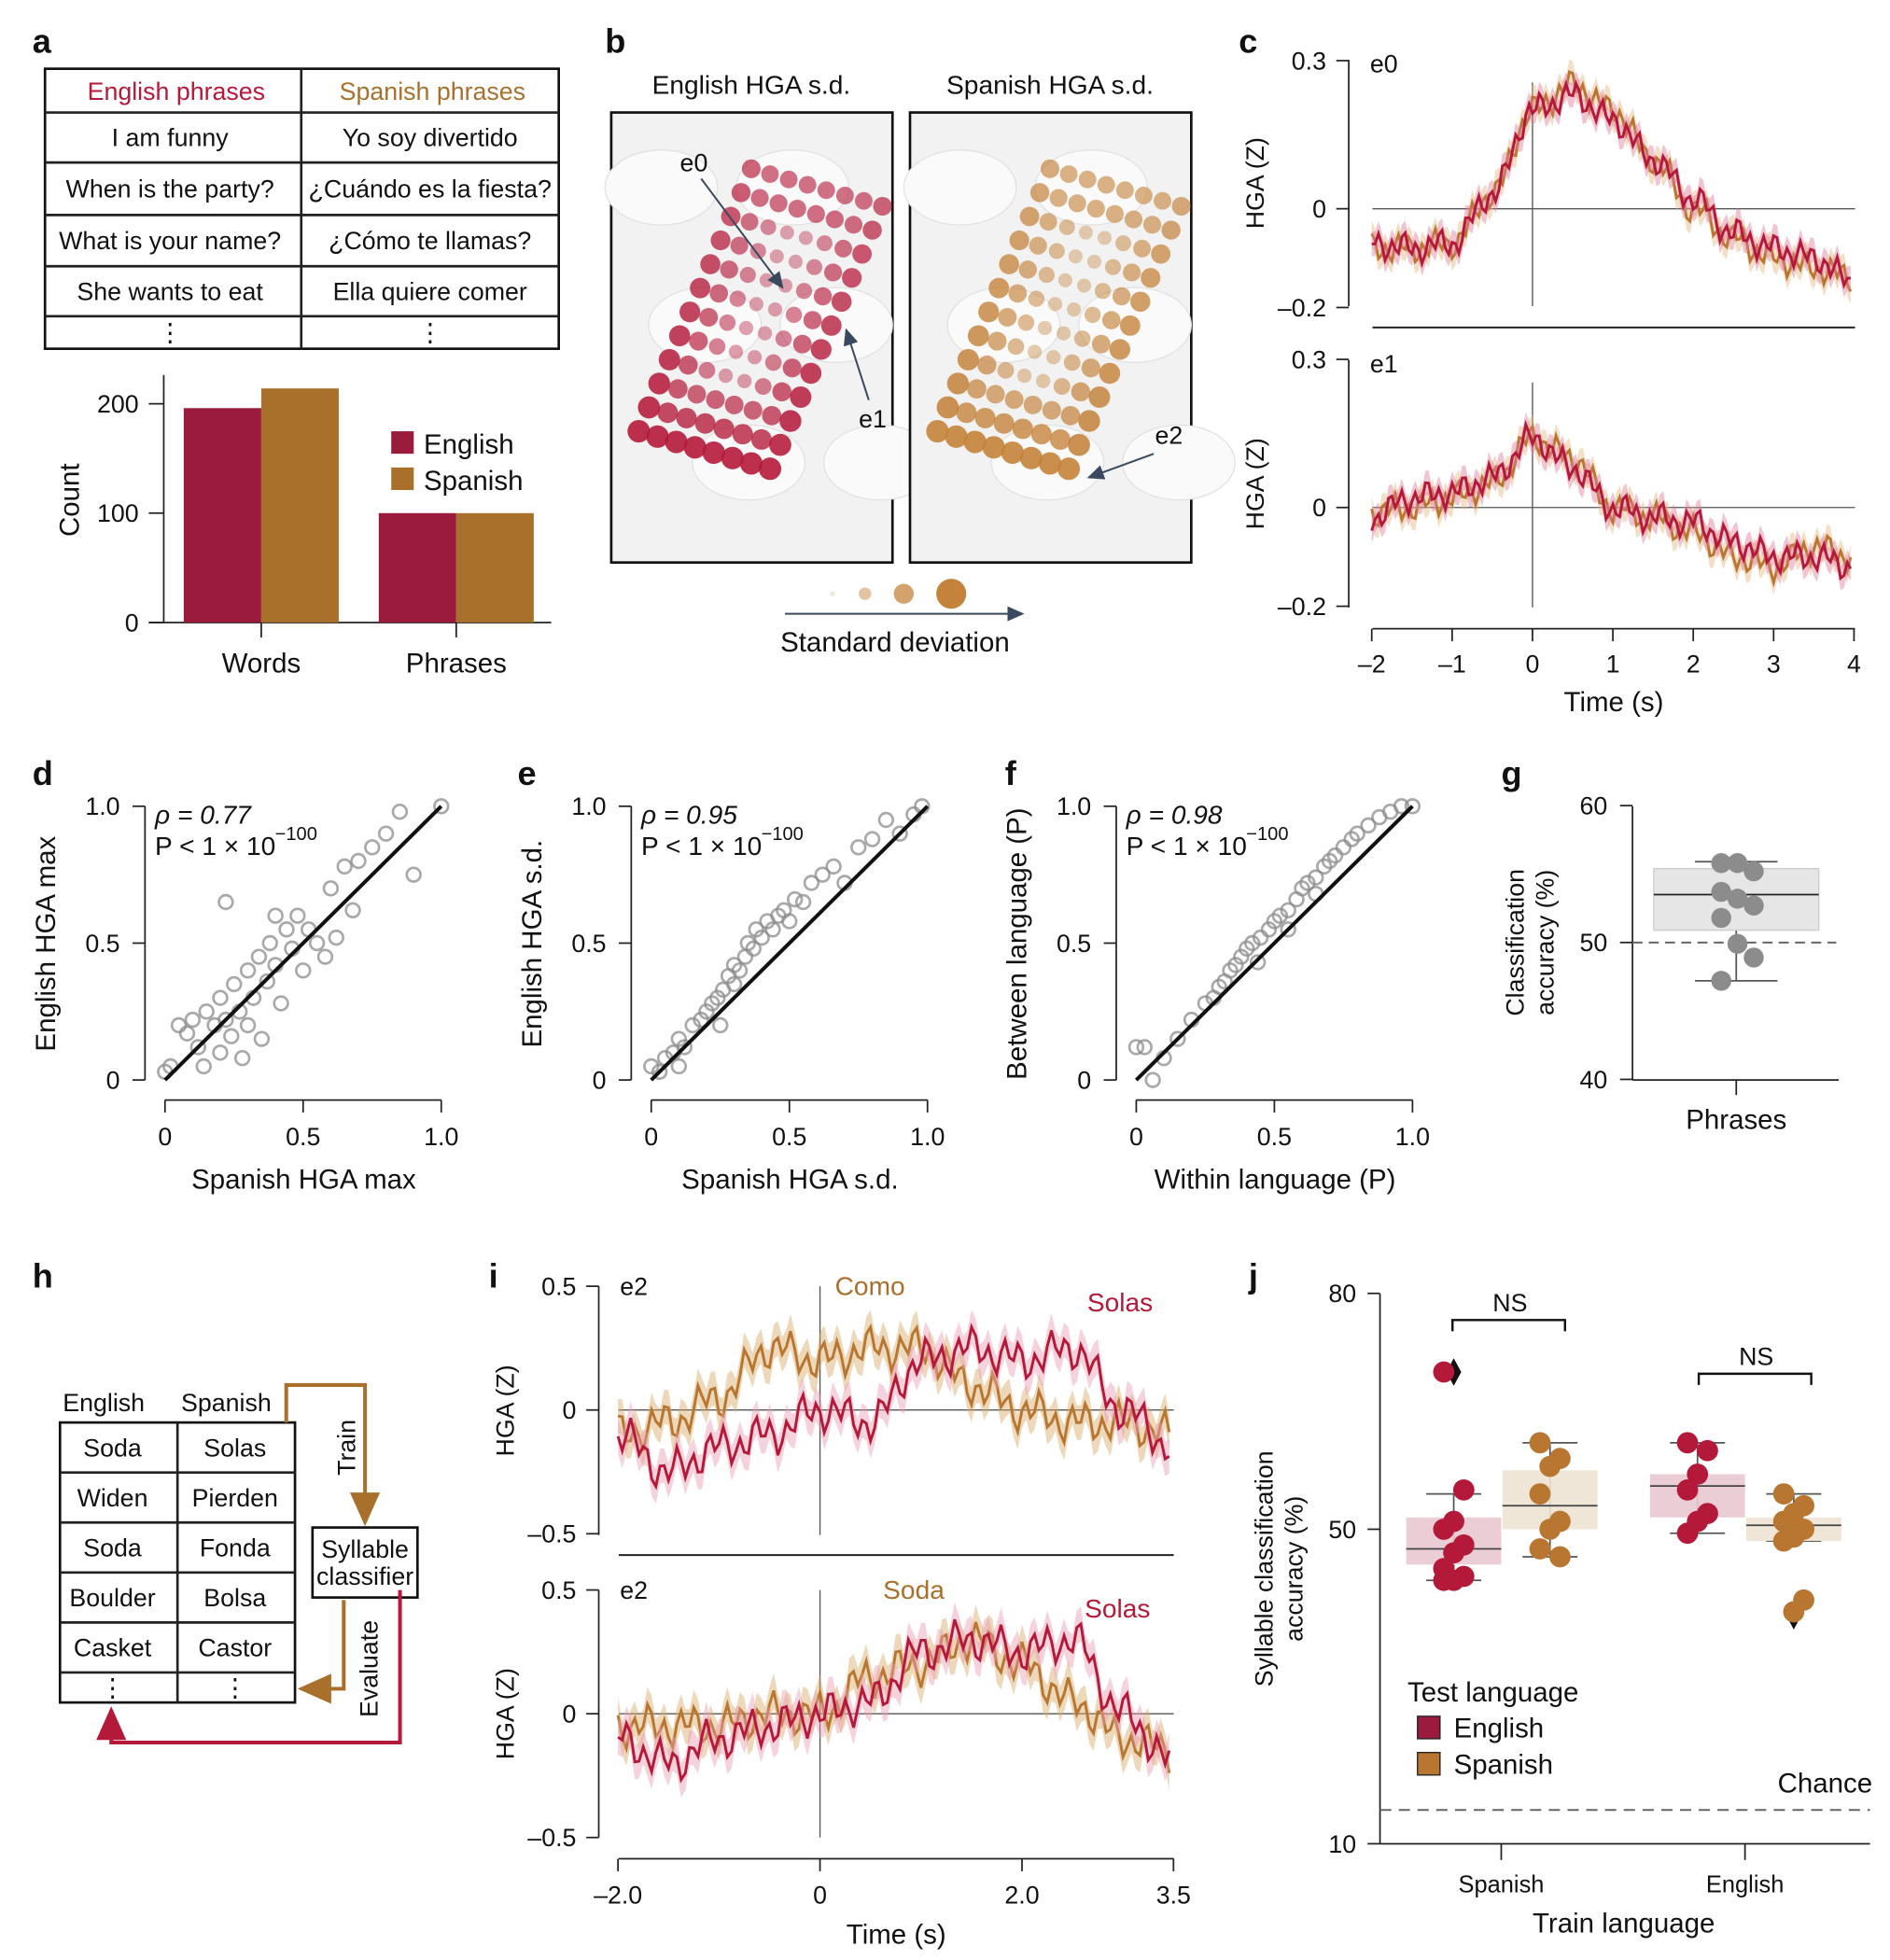 The image size is (1890, 1960). What do you see at coordinates (1253, 1275) in the screenshot?
I see `panel-label-j: j` at bounding box center [1253, 1275].